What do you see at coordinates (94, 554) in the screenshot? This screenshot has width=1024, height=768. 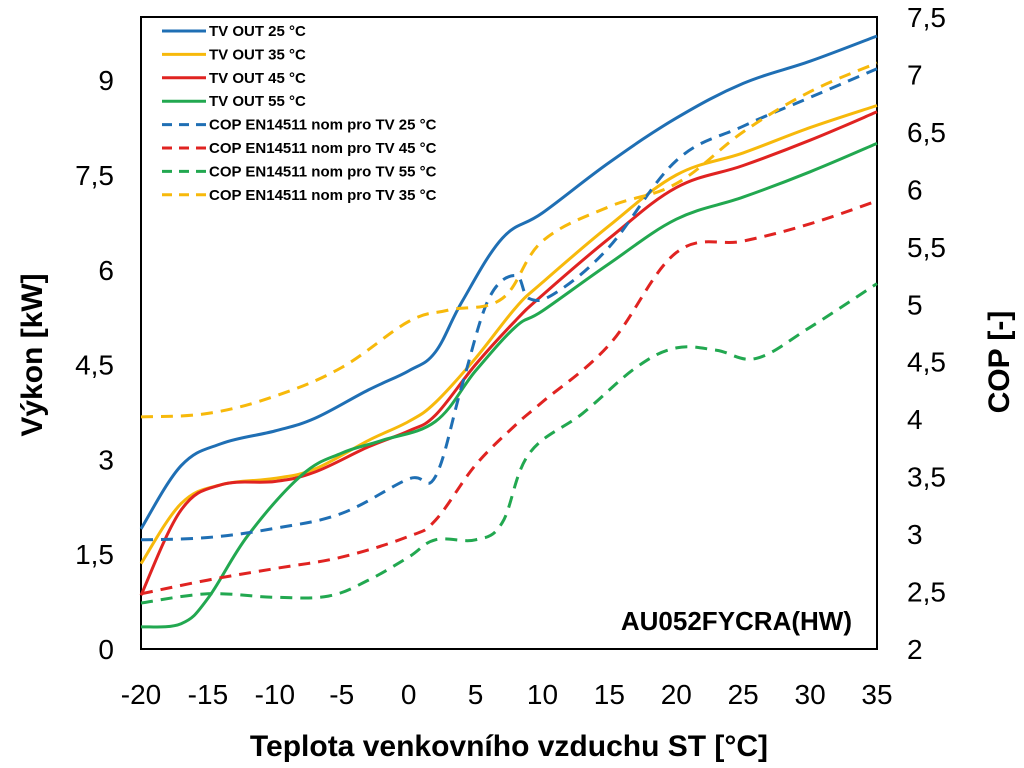 I see `y-tick-label: 1,5` at bounding box center [94, 554].